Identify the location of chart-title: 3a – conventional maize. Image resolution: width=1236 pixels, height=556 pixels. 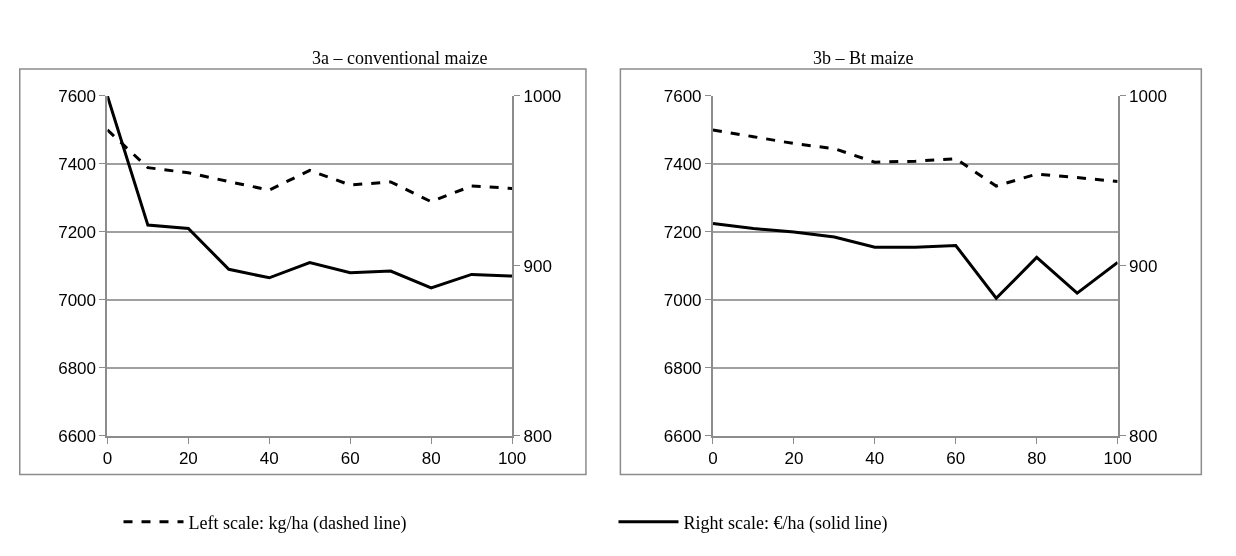
(400, 58).